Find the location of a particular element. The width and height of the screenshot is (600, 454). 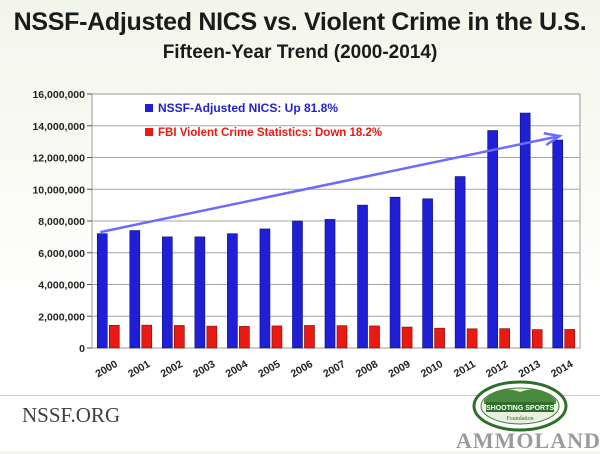

bar-nics-2005 is located at coordinates (265, 288).